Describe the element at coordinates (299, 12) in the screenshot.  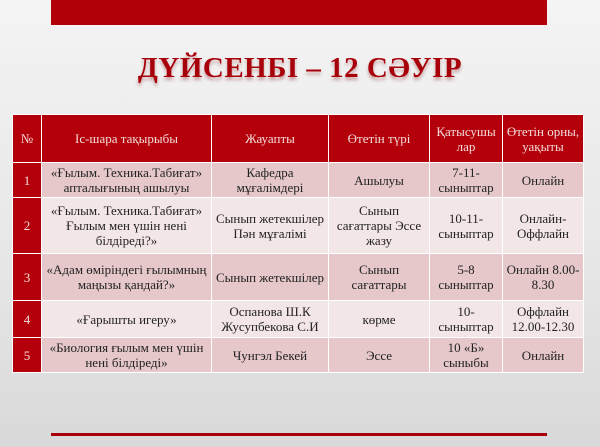
I see `top-decorative-bar` at that location.